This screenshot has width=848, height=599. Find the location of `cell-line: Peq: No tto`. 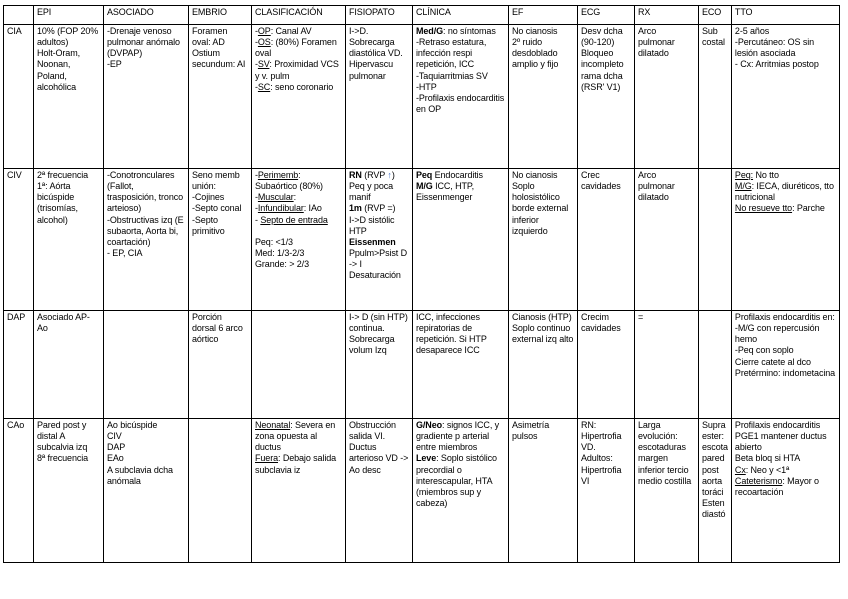

cell-line: Peq: No tto is located at coordinates (756, 175).